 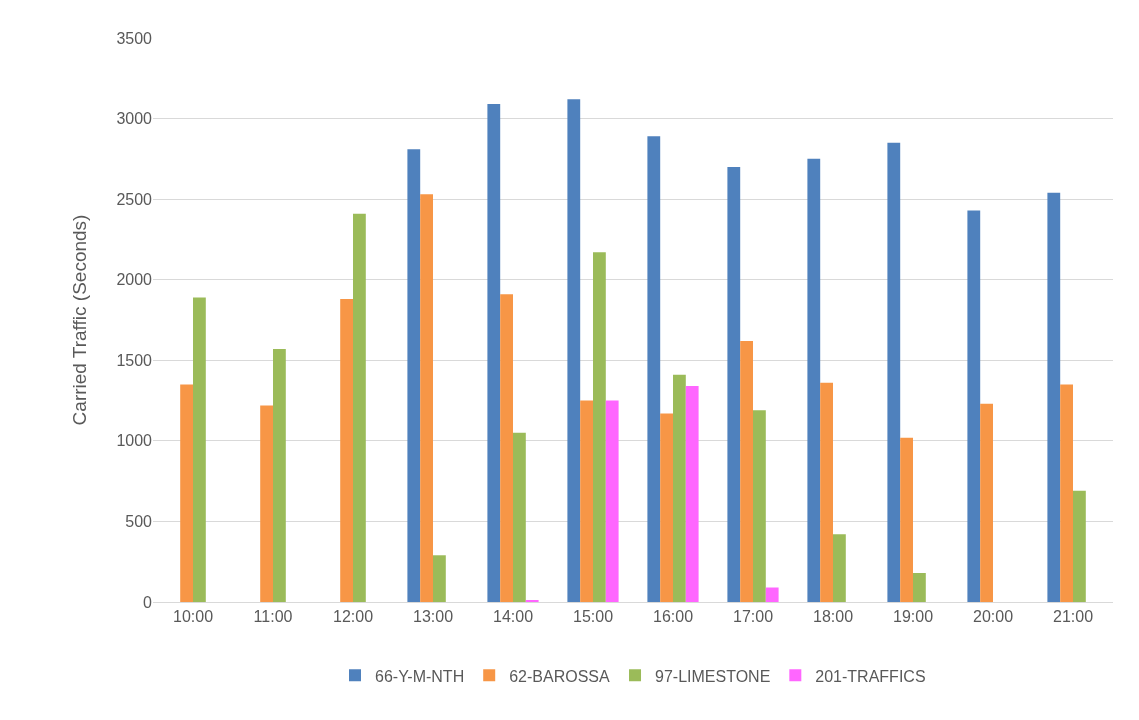 What do you see at coordinates (193, 617) in the screenshot?
I see `x-tick-label: 10:00` at bounding box center [193, 617].